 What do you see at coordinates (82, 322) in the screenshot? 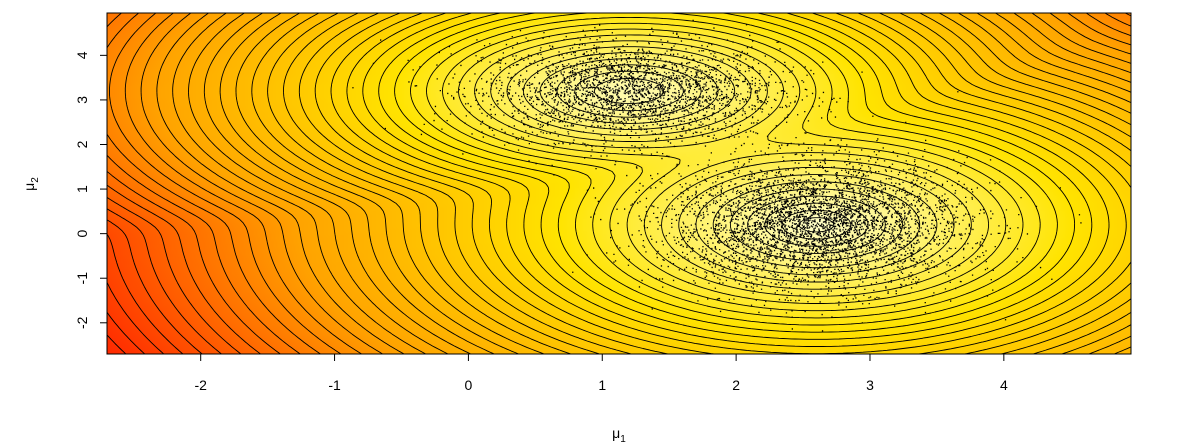
I see `y-tick-label: -2` at bounding box center [82, 322].